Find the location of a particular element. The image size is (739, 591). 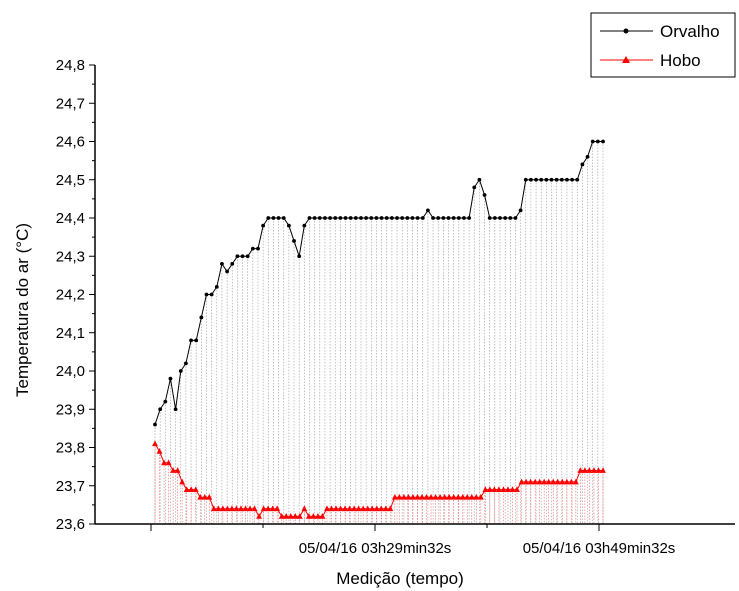

y-tick-label: 24,7 is located at coordinates (70, 103).